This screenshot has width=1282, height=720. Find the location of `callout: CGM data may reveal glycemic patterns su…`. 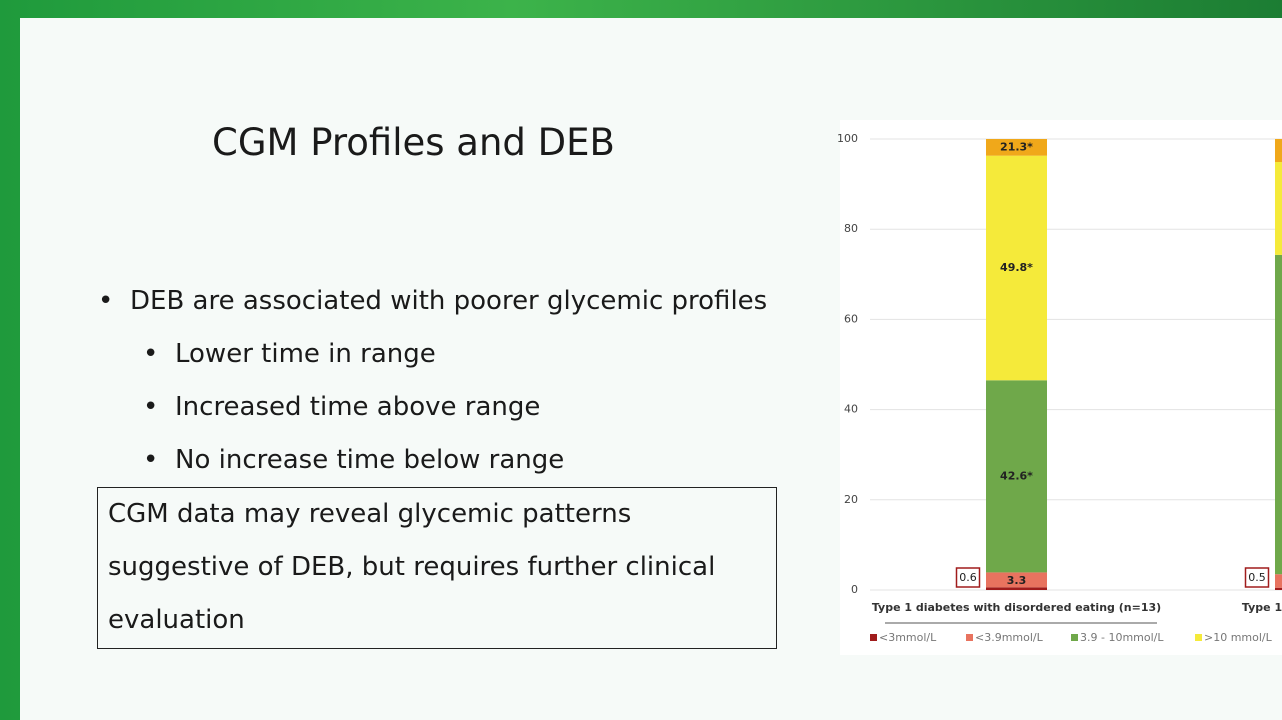

callout: CGM data may reveal glycemic patterns su… is located at coordinates (437, 568).